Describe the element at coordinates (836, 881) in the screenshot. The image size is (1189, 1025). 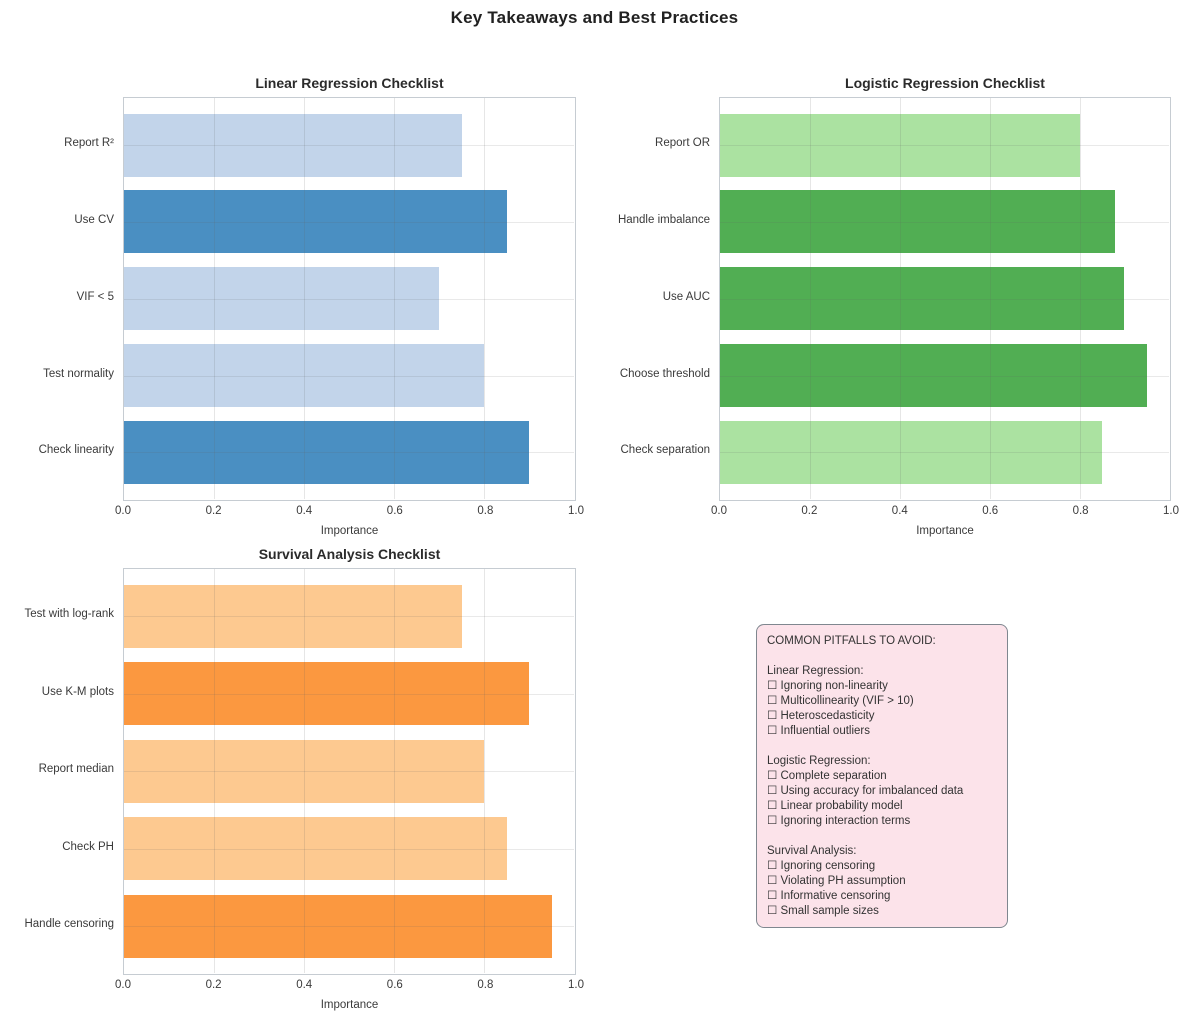
I see `pitfalls-item: ☐ Violating PH assumption` at that location.